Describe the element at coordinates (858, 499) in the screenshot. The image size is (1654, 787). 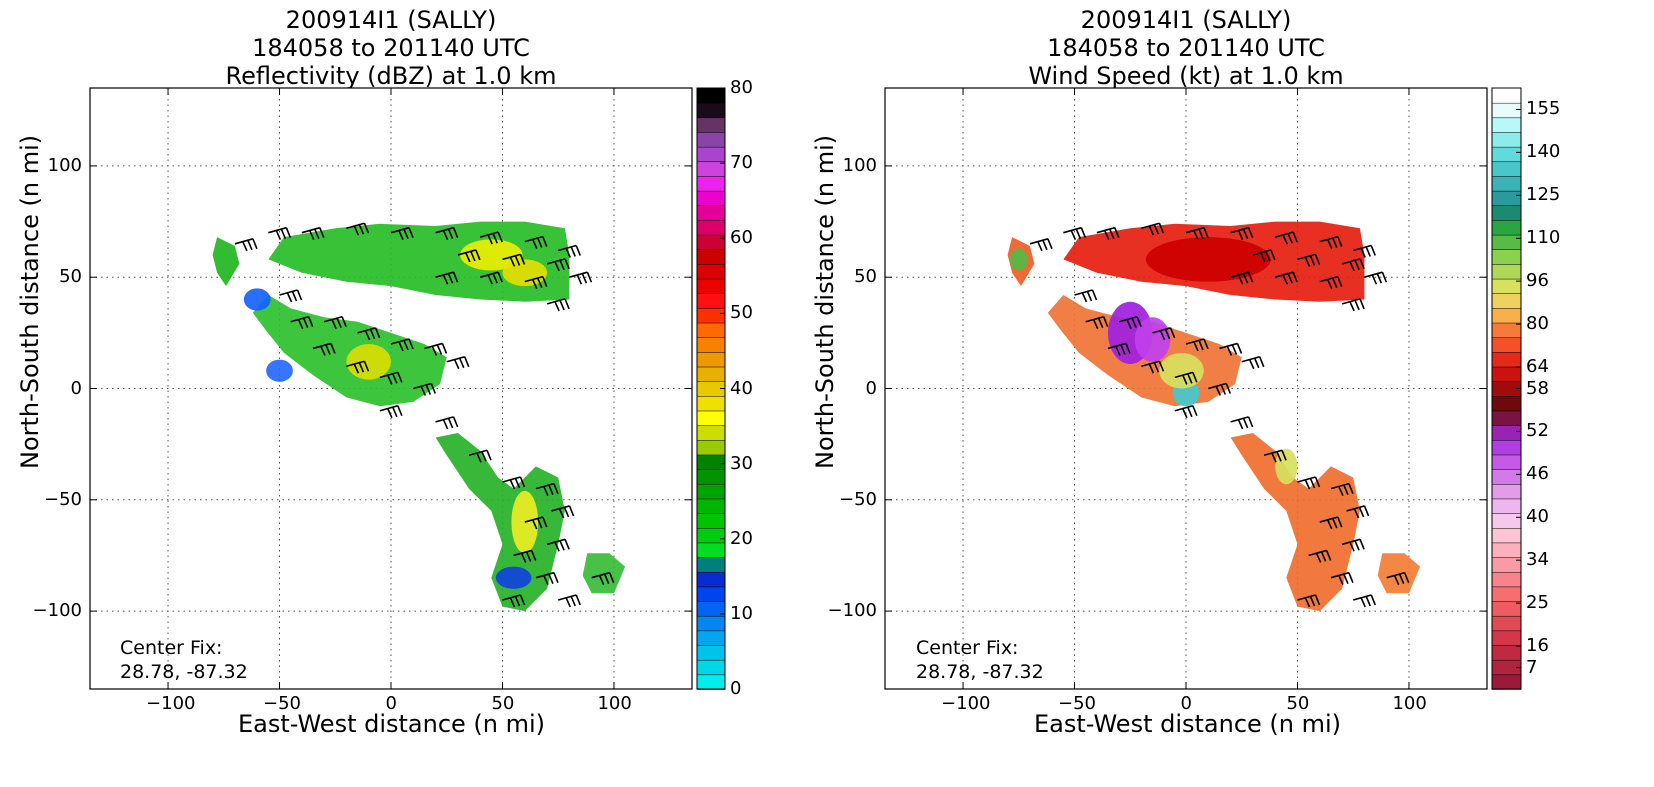
I see `right-ytick-label: −50` at that location.